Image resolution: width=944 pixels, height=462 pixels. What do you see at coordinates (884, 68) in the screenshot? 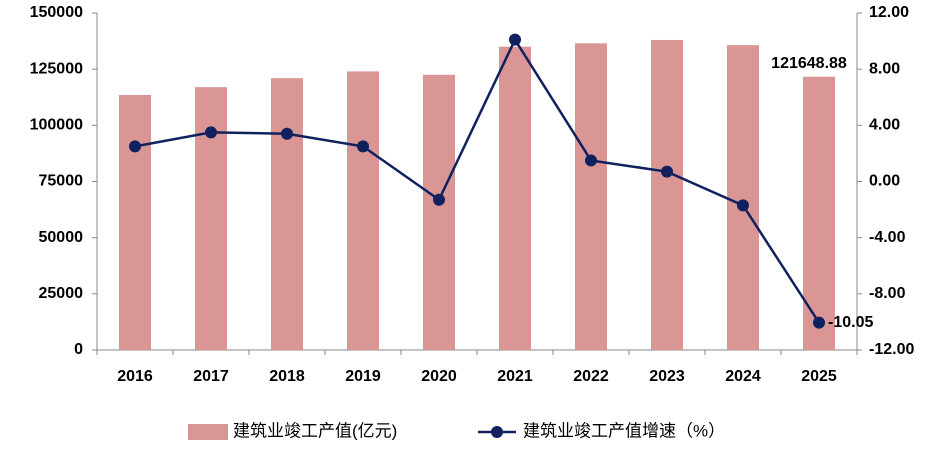
I see `y2-tick-label: 8.00` at bounding box center [884, 68].